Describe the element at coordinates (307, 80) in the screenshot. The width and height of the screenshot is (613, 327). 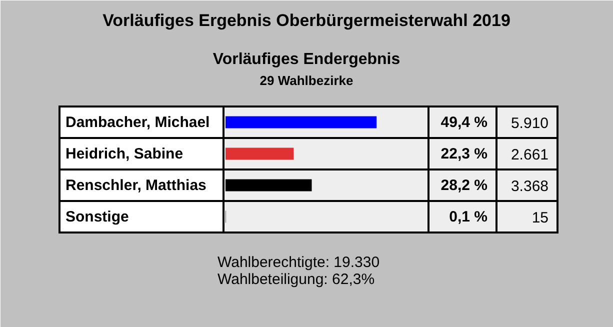
I see `text: 29 Wahlbezirke` at that location.